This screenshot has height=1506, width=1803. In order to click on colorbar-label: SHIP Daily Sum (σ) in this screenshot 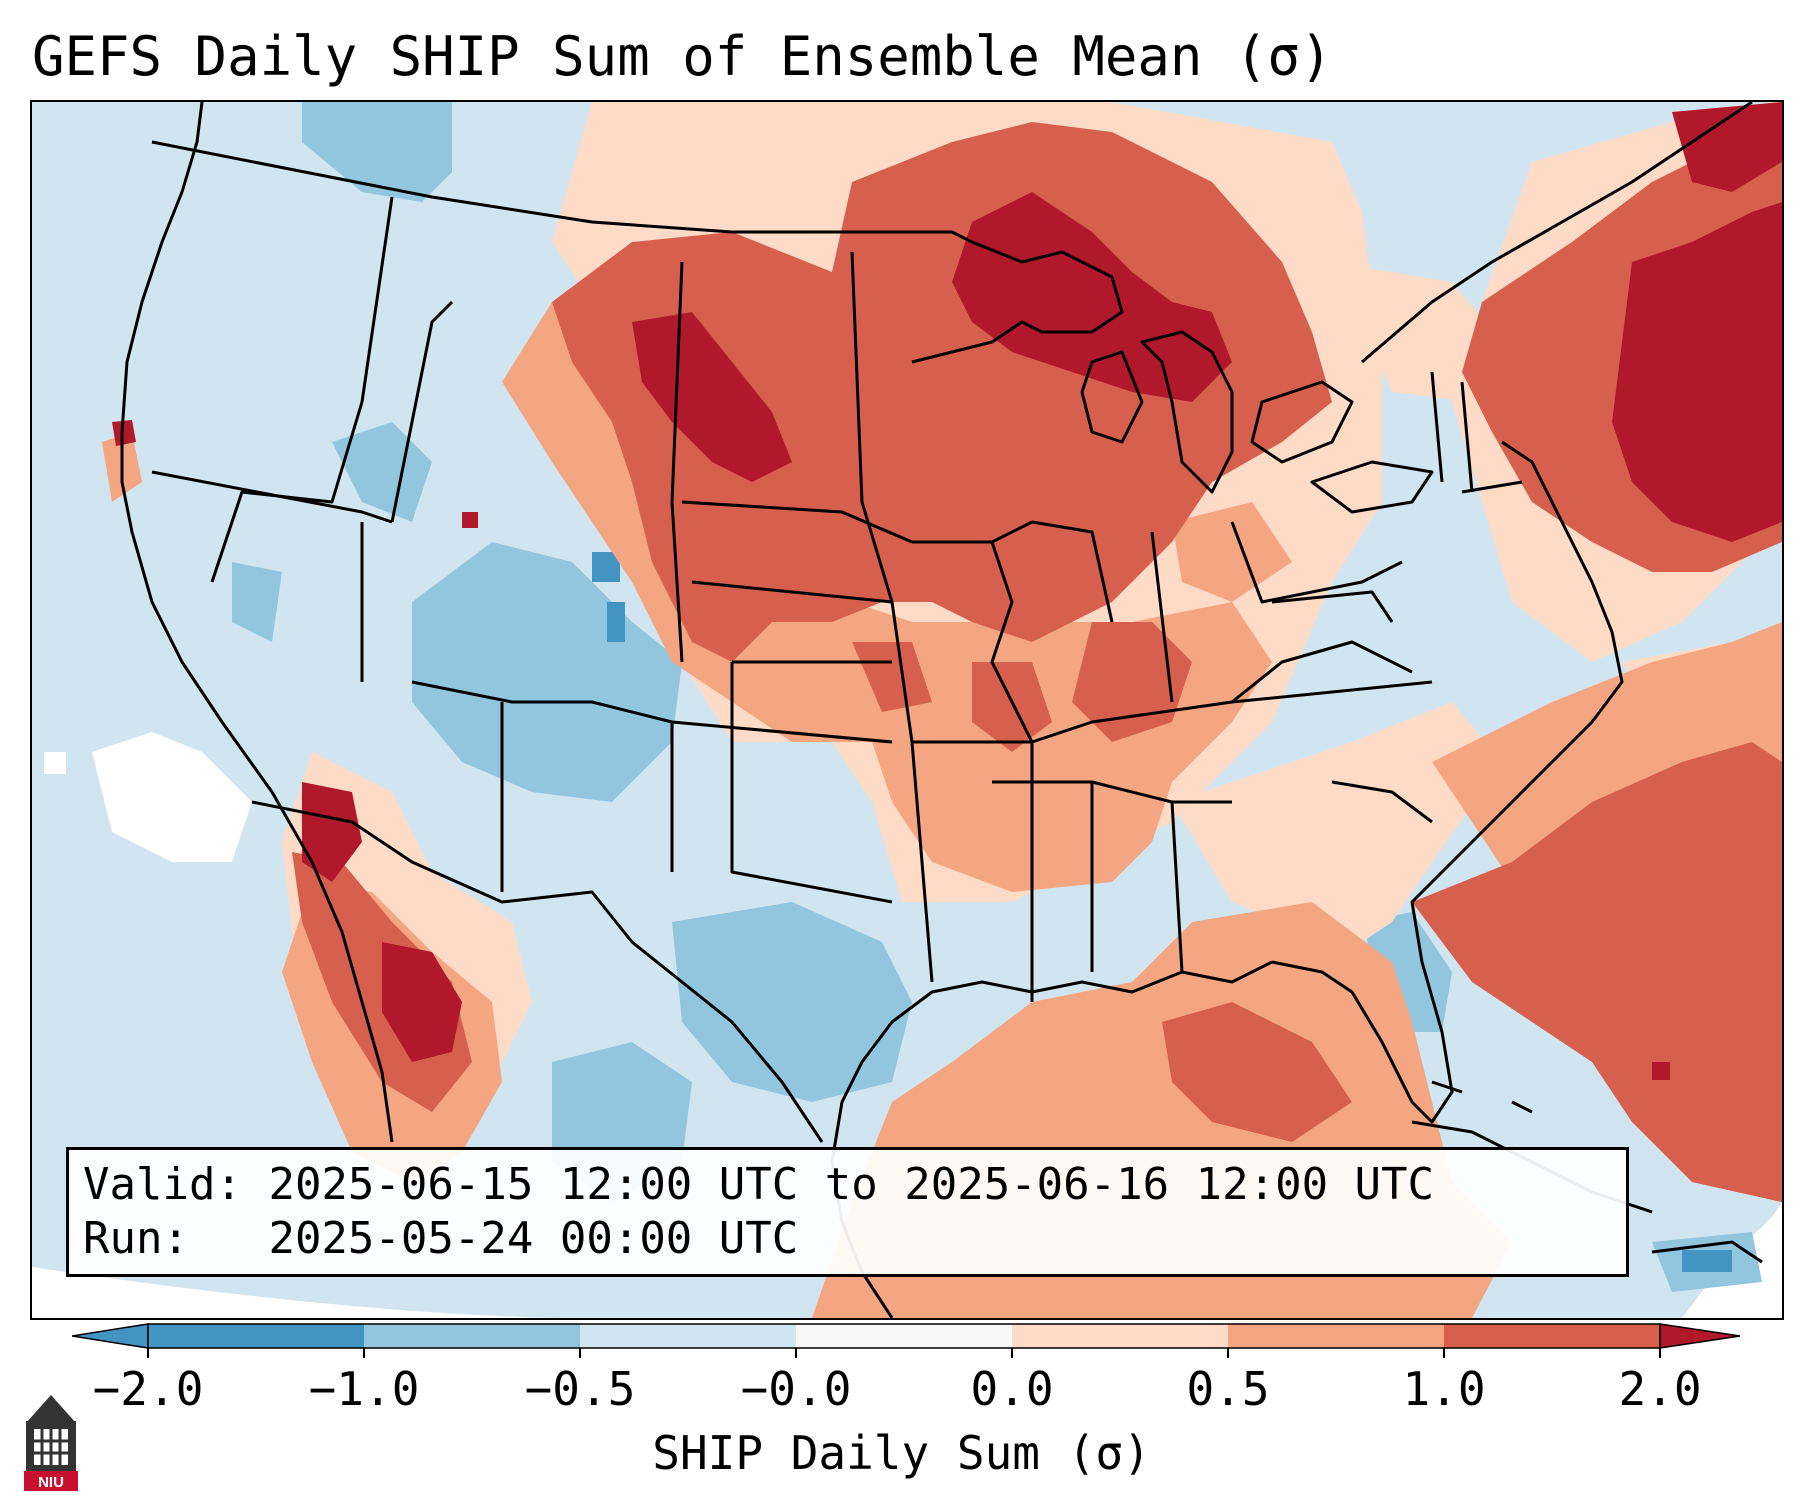, I will do `click(901, 1453)`.